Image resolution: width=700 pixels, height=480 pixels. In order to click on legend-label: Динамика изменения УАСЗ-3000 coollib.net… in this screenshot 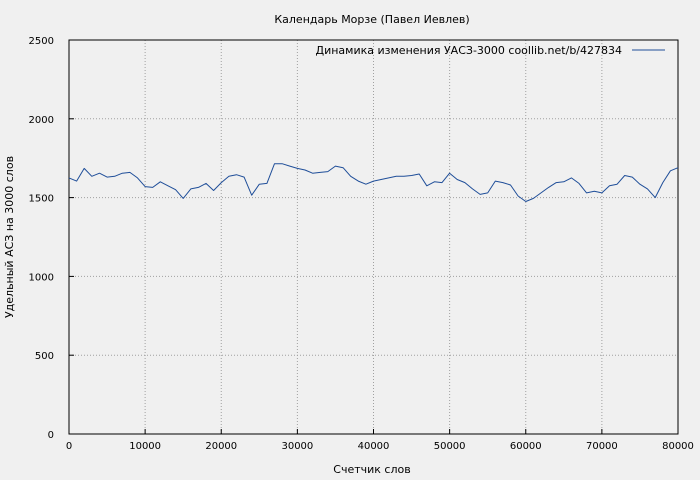, I will do `click(469, 50)`.